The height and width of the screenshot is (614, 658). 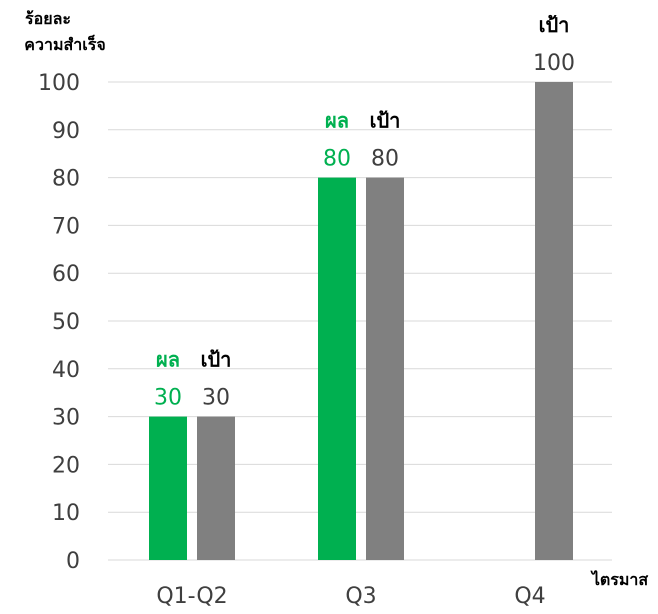 What do you see at coordinates (66, 418) in the screenshot?
I see `y-tick-label: 30` at bounding box center [66, 418].